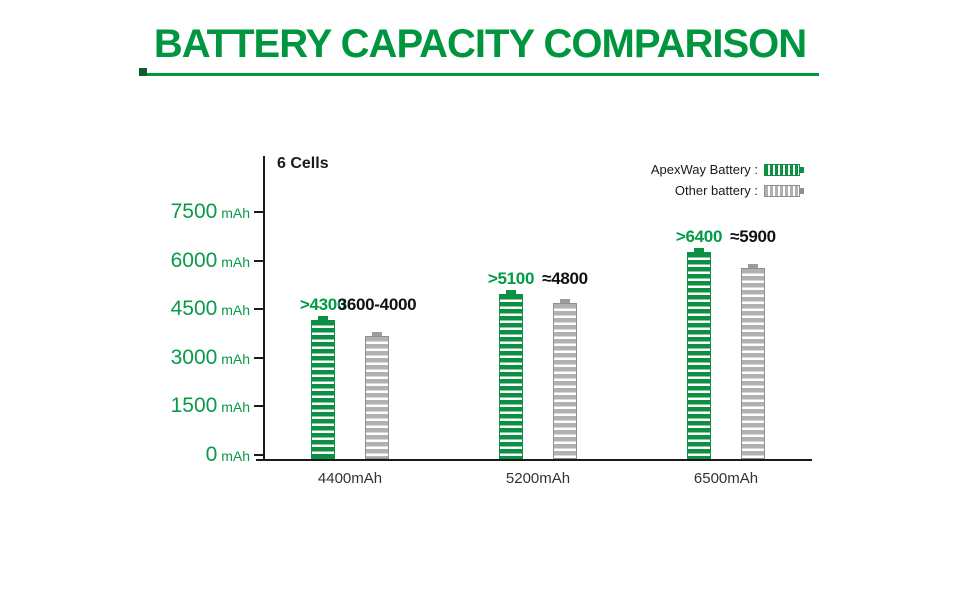 Image resolution: width=960 pixels, height=600 pixels. What do you see at coordinates (565, 278) in the screenshot?
I see `value-label-other: ≈4800` at bounding box center [565, 278].